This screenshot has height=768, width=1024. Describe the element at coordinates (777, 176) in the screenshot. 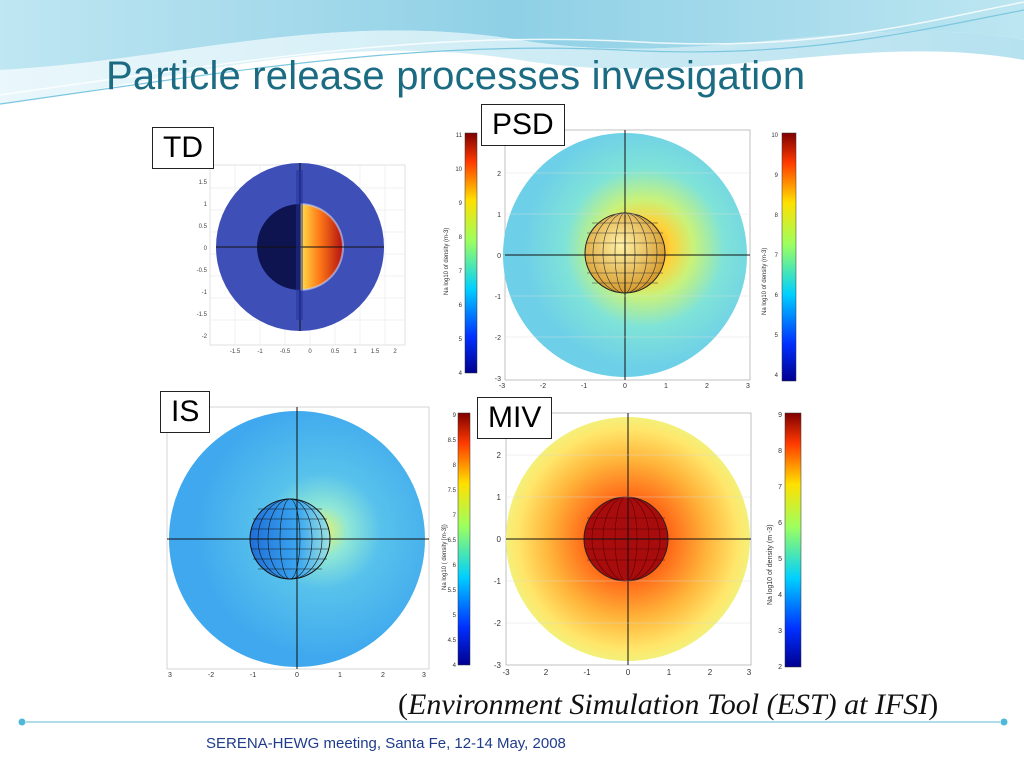

I see `psd-rcbar-tick: 9` at that location.